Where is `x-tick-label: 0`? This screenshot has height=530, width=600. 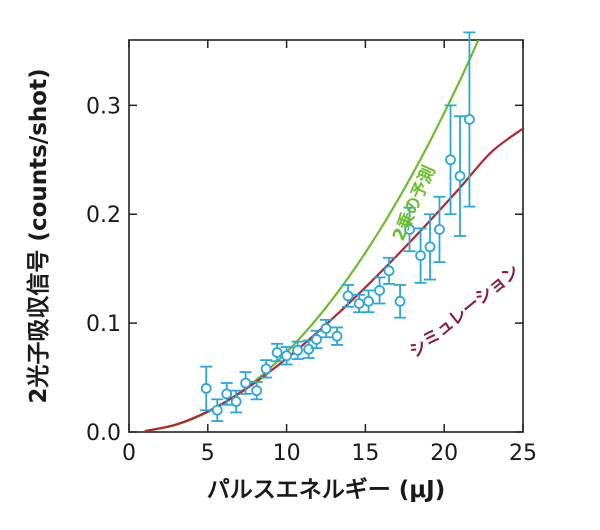 x-tick-label: 0 is located at coordinates (129, 453).